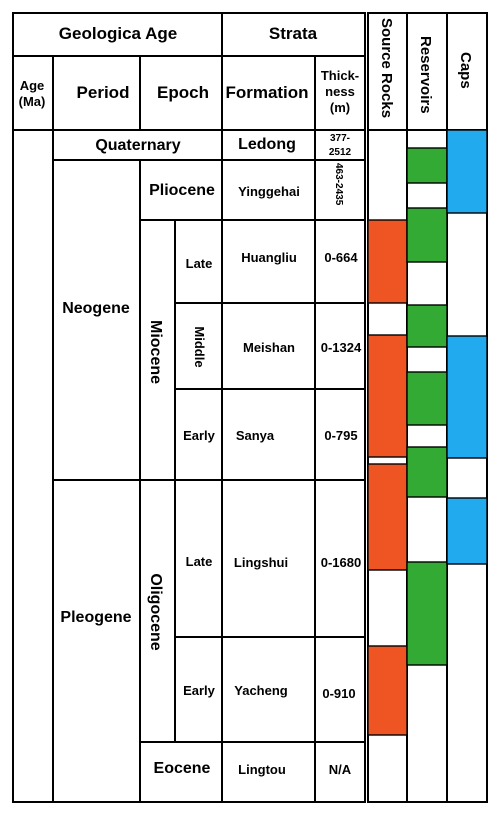 The height and width of the screenshot is (816, 500). I want to click on formation-sanya: Sanya, so click(255, 435).